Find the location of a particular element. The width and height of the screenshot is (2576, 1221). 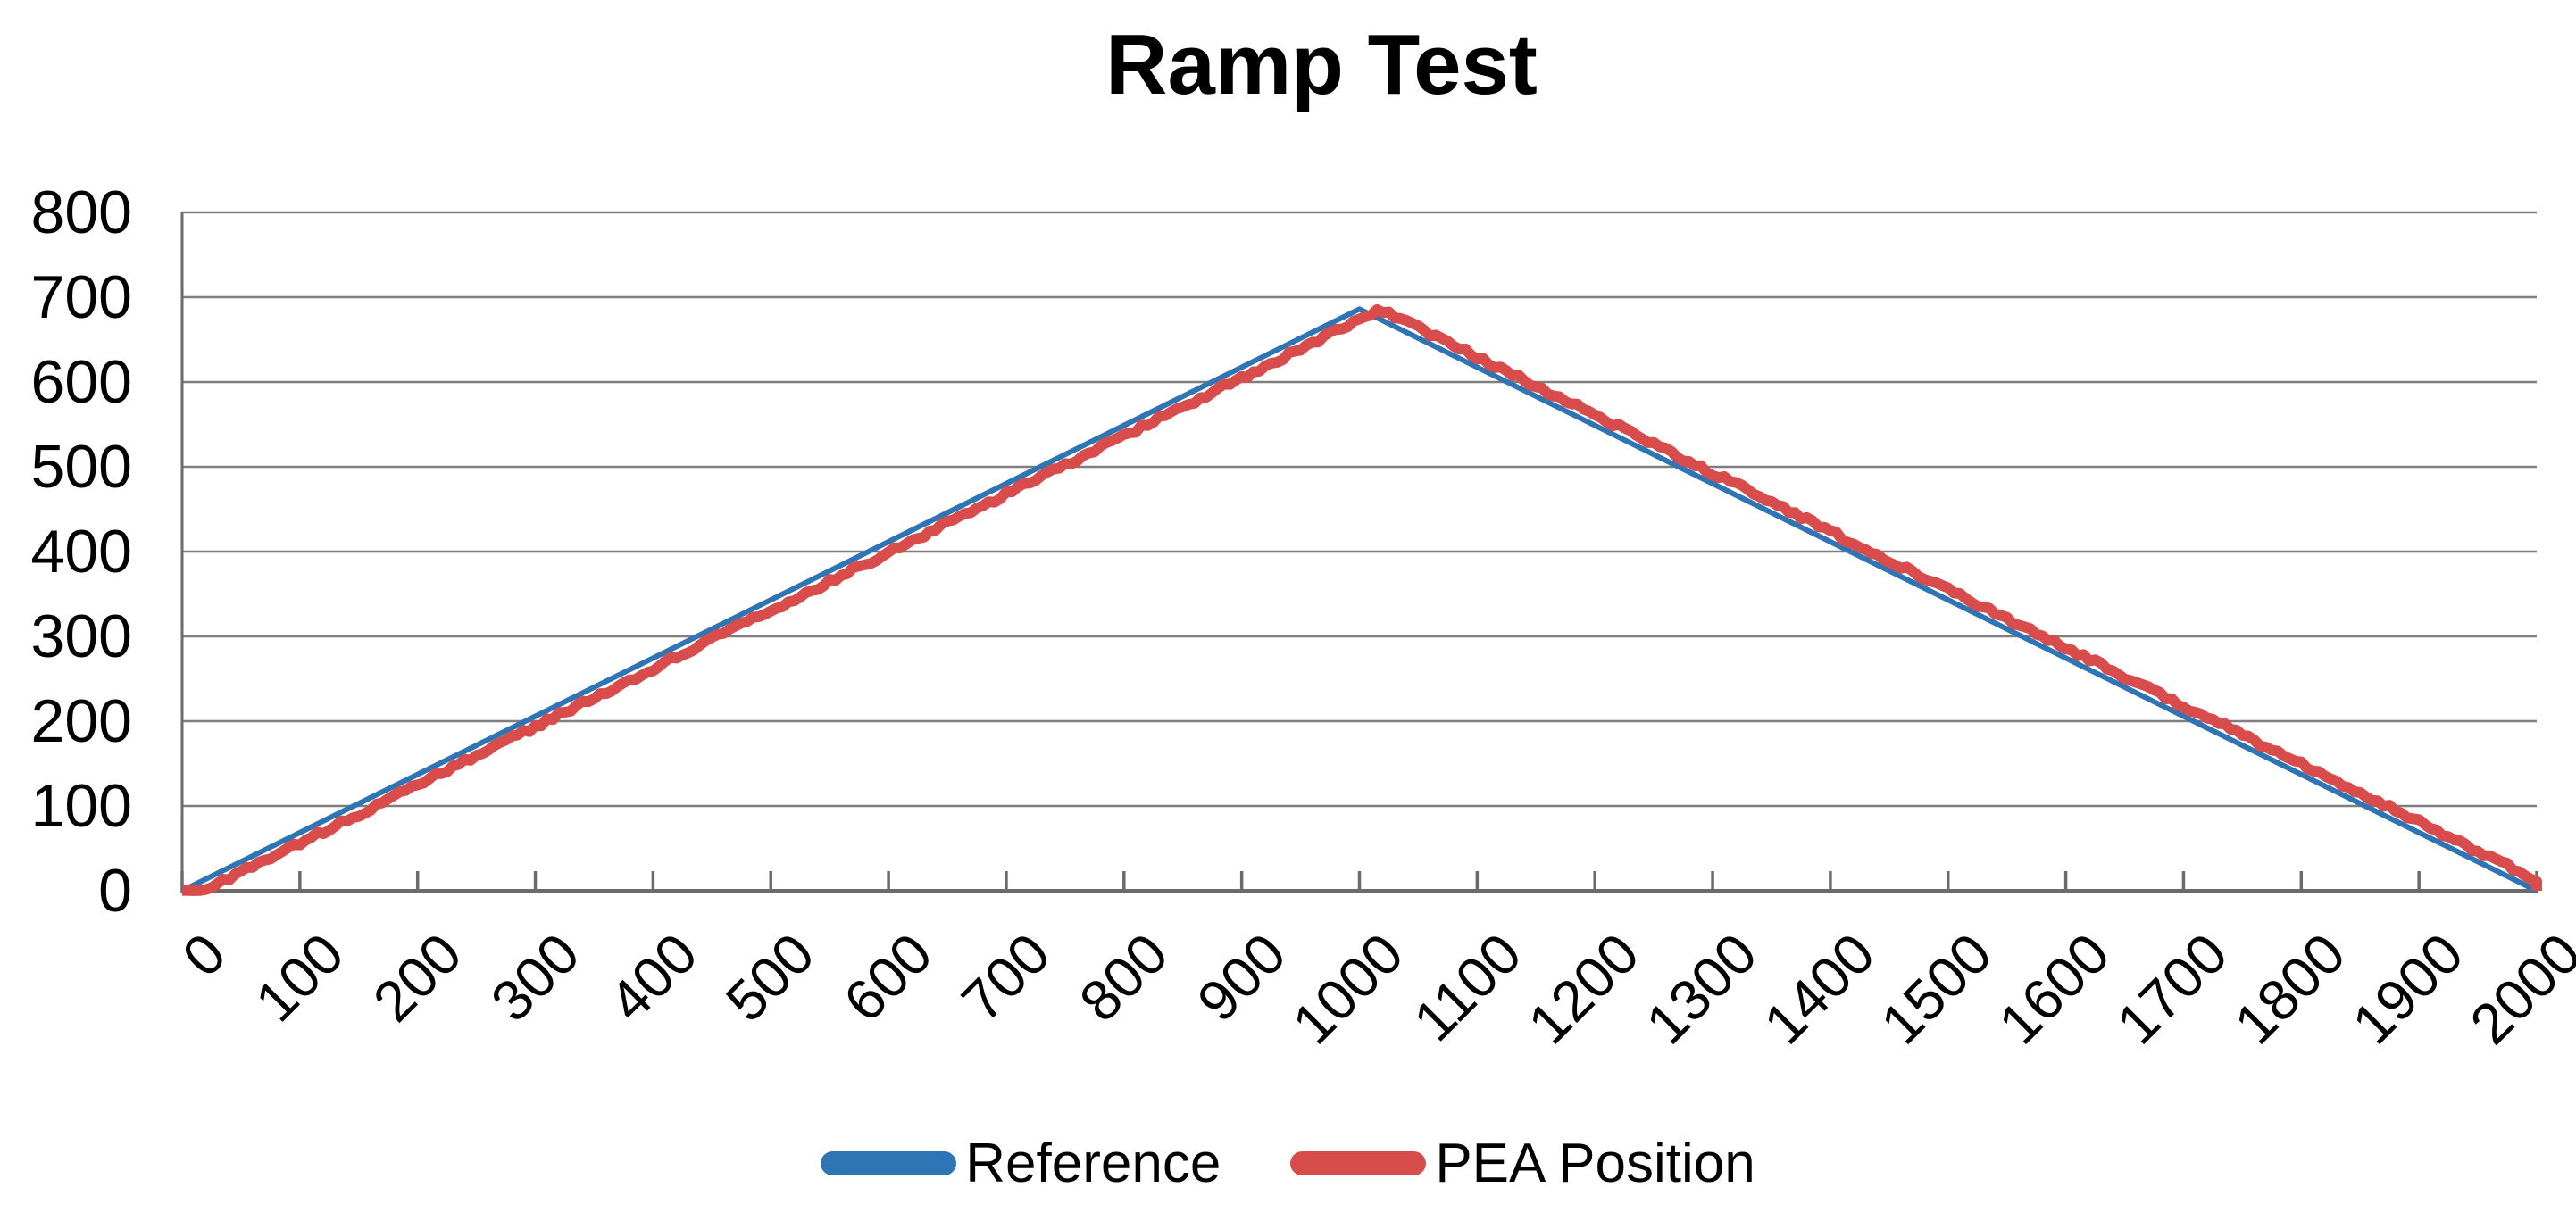

y-tick-label: 500 is located at coordinates (81, 467).